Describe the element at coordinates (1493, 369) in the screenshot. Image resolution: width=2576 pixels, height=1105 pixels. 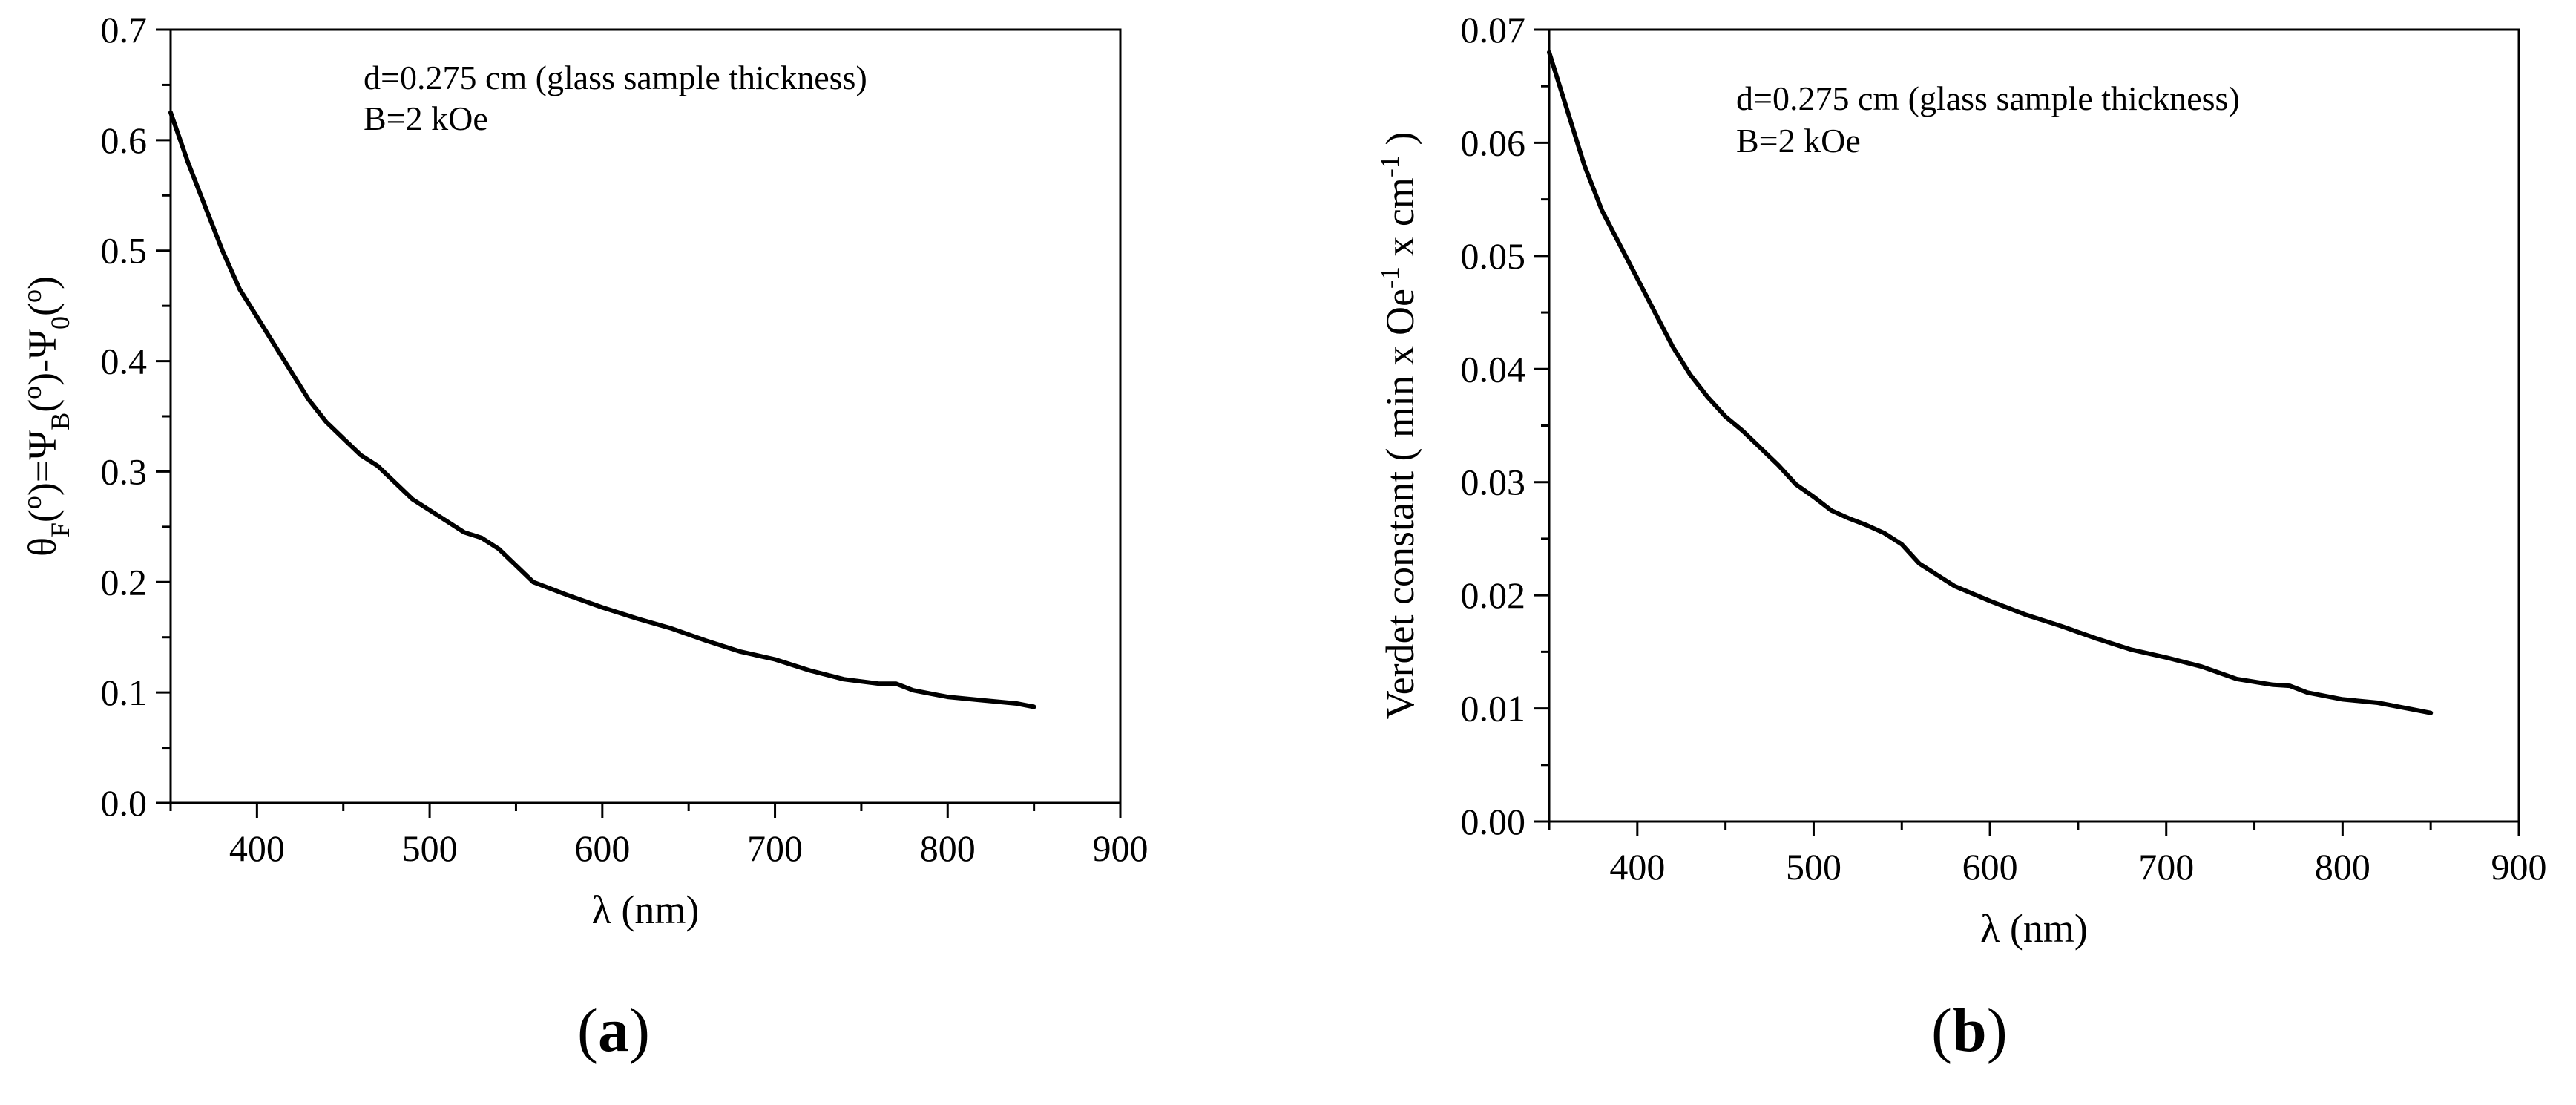
I see `y-tick-label: 0.04` at that location.